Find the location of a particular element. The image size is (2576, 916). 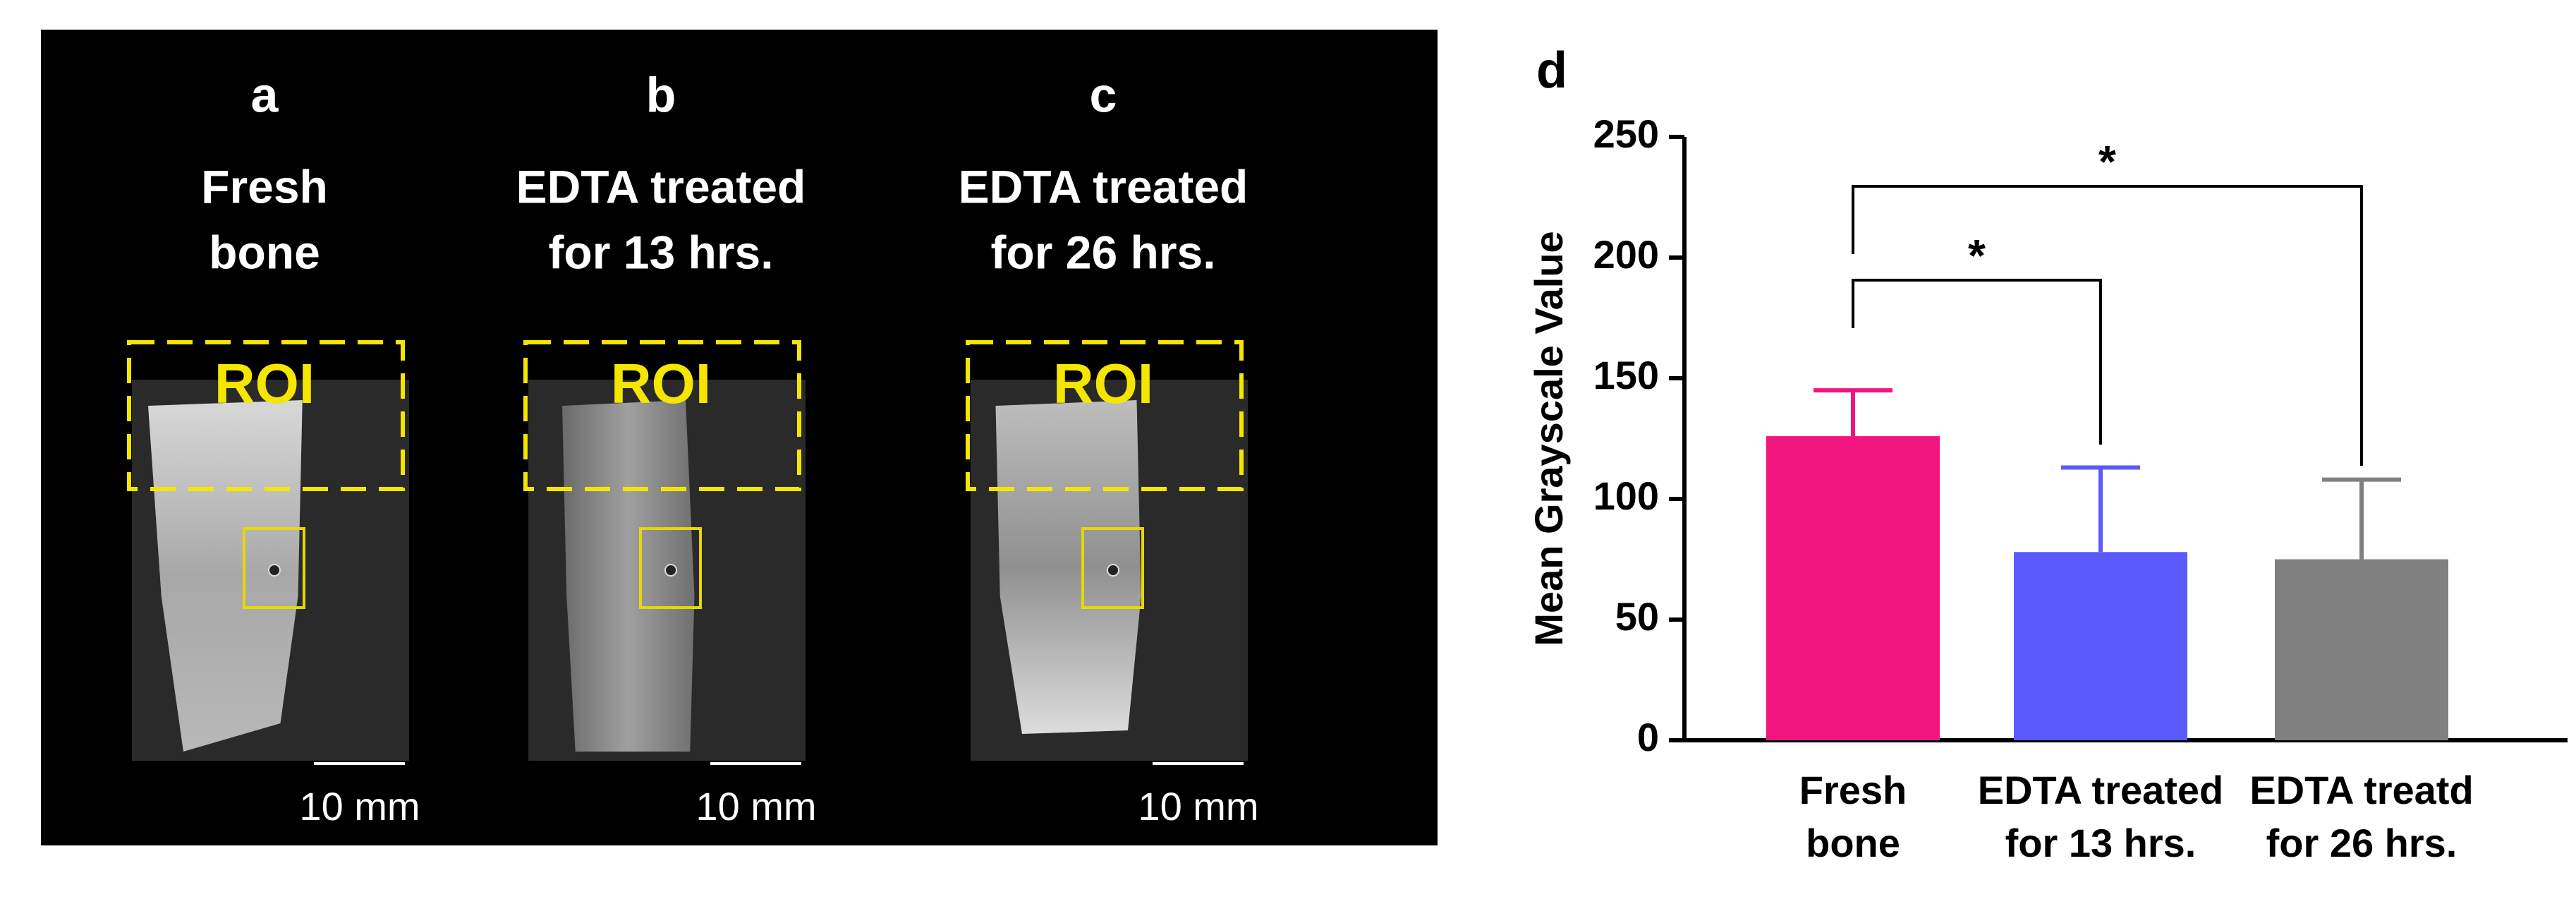

x-tick-label: Fresh is located at coordinates (1853, 790).